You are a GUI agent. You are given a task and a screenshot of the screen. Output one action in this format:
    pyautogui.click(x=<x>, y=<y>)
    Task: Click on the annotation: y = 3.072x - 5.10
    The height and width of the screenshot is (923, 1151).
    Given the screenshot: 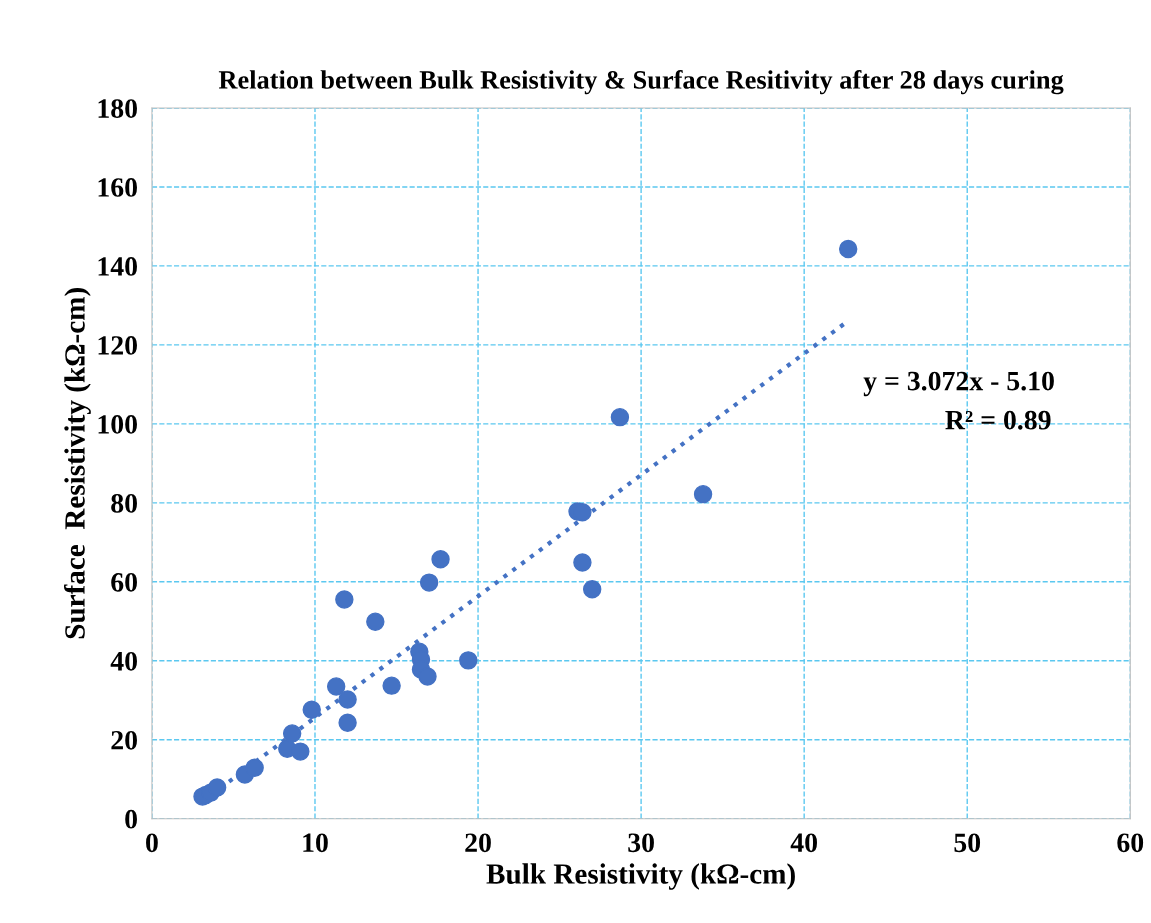 What is the action you would take?
    pyautogui.click(x=958, y=384)
    